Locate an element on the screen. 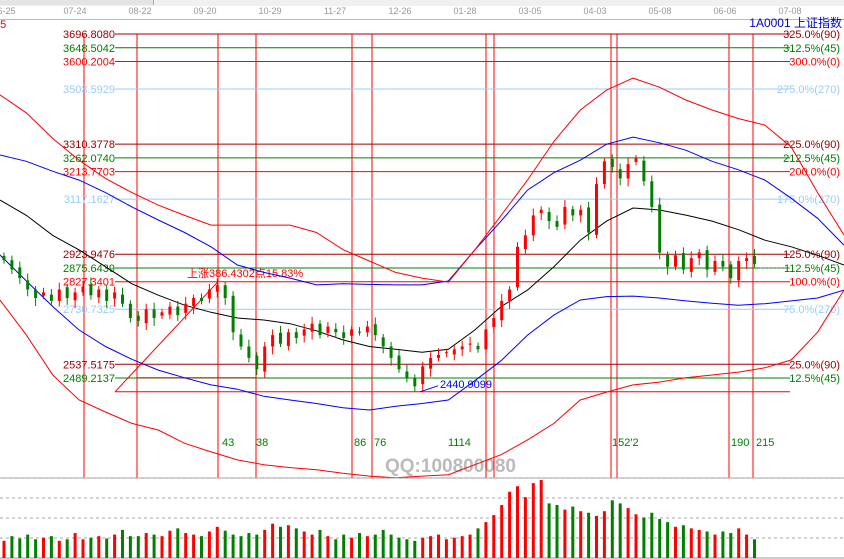 This screenshot has height=559, width=844. fib-price-label: 2827.3401 is located at coordinates (89, 283).